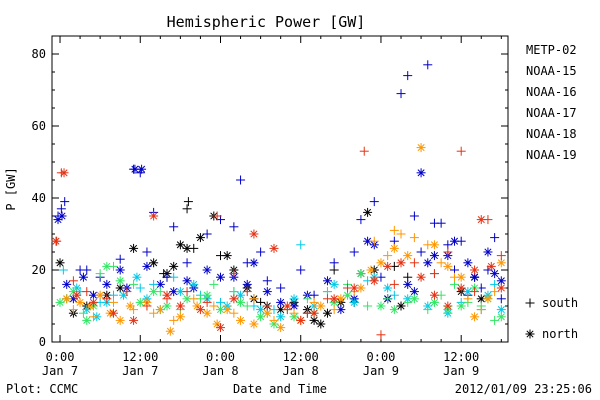 Image resolution: width=600 pixels, height=400 pixels. I want to click on x-tick-label-time: 0:00, so click(220, 357).